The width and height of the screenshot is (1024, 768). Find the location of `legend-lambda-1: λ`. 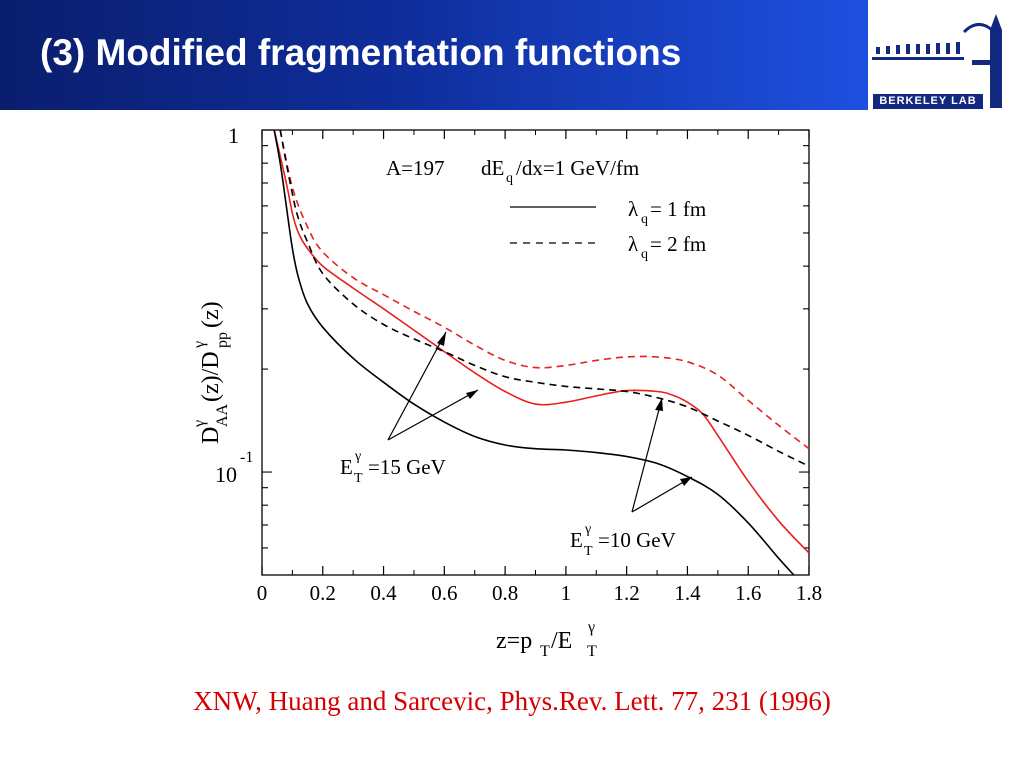

legend-lambda-1: λ is located at coordinates (633, 209).